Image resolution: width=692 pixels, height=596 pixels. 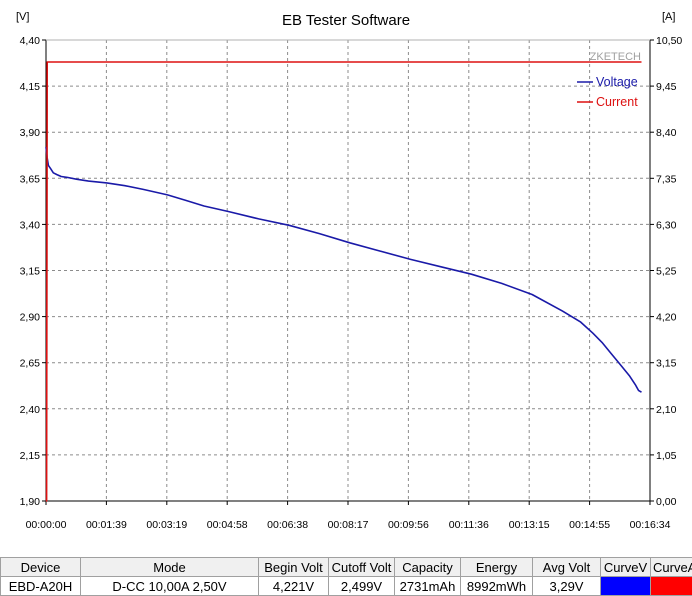 What do you see at coordinates (361, 586) in the screenshot?
I see `summary-value-cell: 2,499V` at bounding box center [361, 586].